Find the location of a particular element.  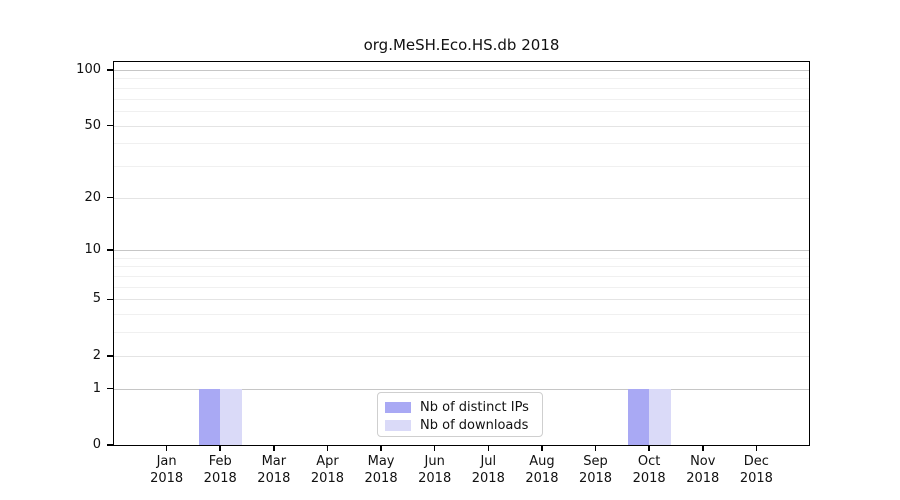

legend-item-downloads: Nb of downloads is located at coordinates (460, 425).